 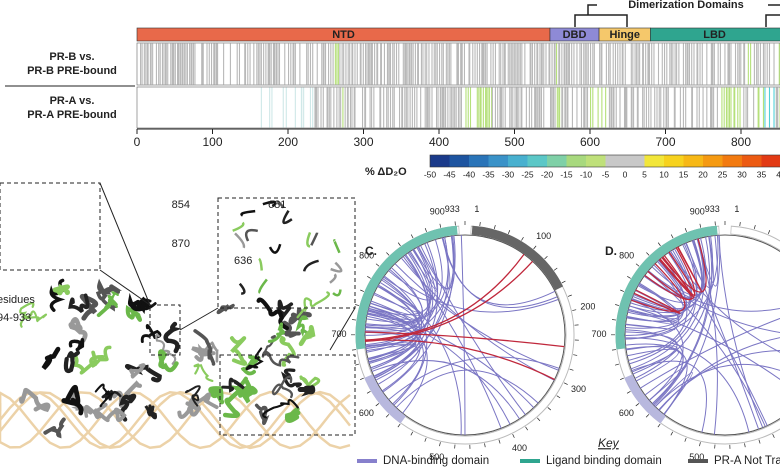 What do you see at coordinates (747, 461) in the screenshot?
I see `key-label: PR-A Not Tra` at bounding box center [747, 461].